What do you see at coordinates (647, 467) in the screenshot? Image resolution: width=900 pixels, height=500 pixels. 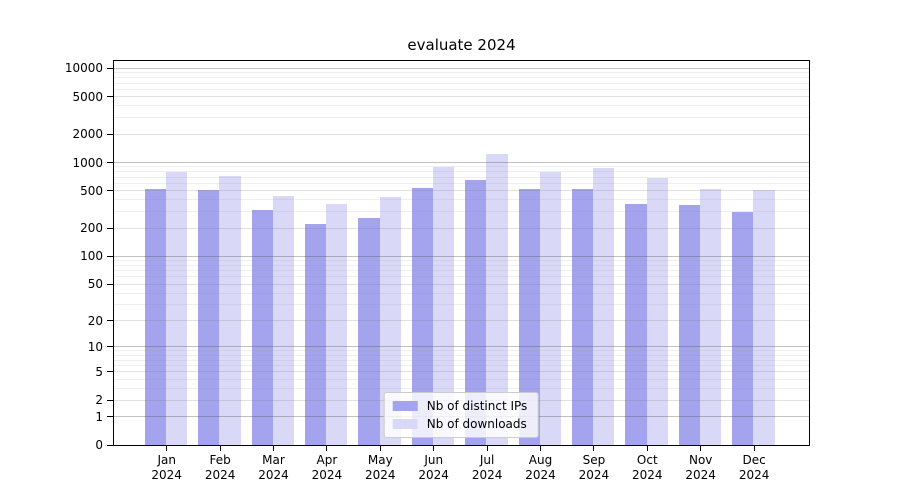 I see `x-tick-label: Oct 2024` at bounding box center [647, 467].